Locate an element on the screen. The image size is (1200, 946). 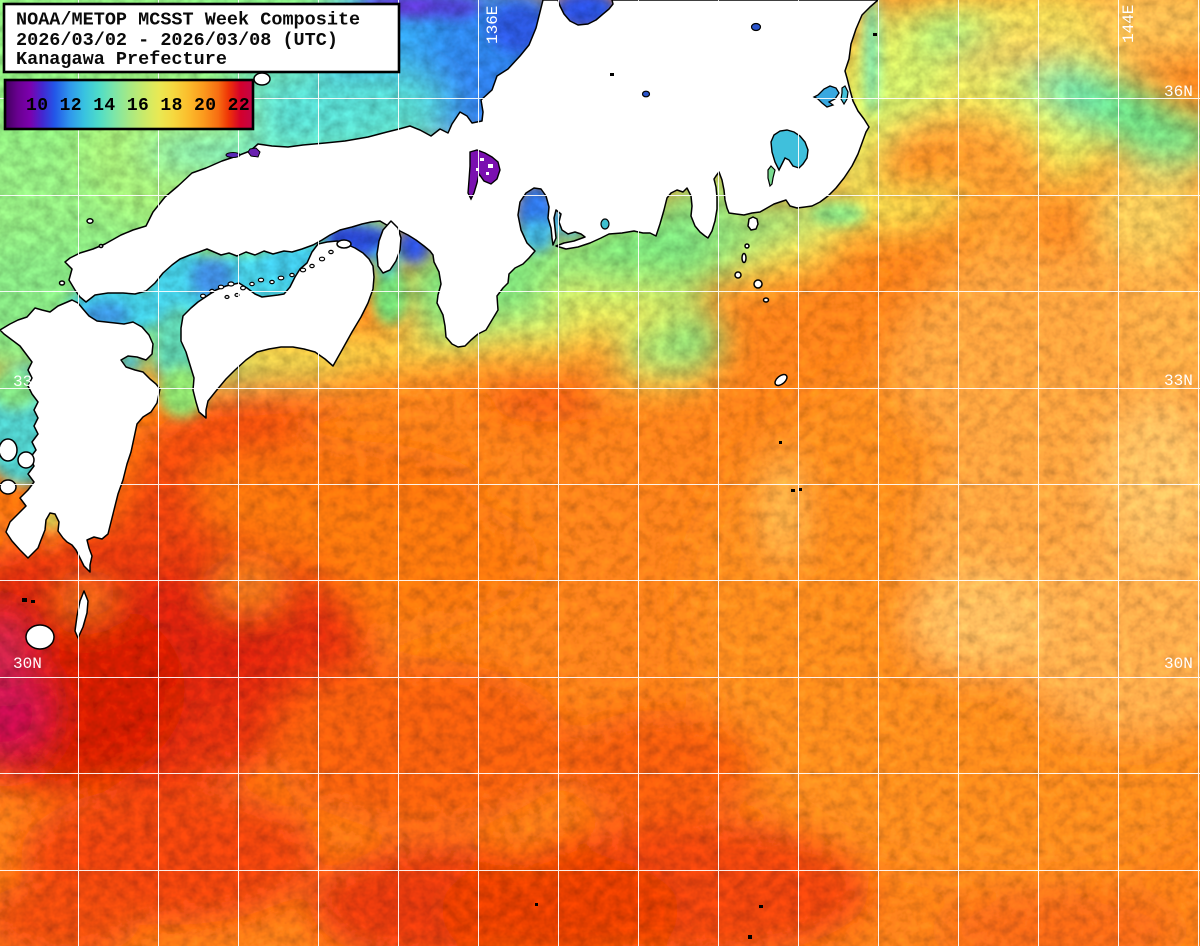
svg-text: Kanagawa Prefecture is located at coordinates (121, 59).